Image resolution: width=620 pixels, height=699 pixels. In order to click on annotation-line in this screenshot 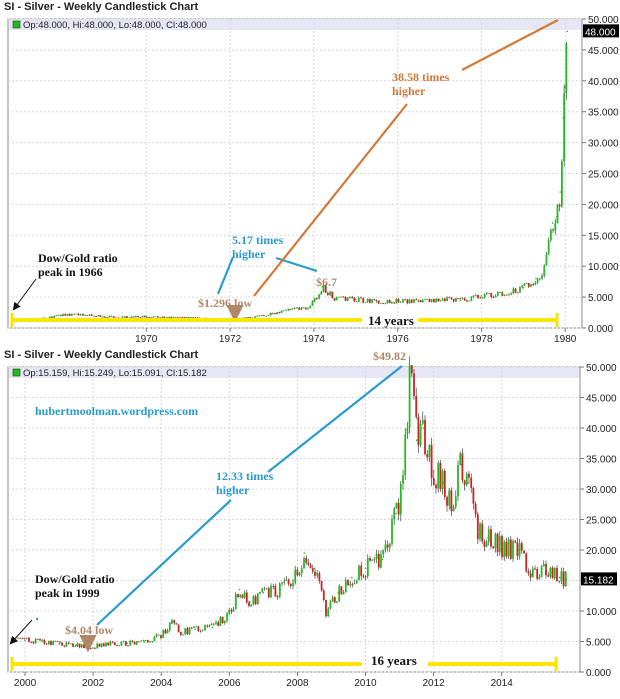, I will do `click(335, 419)`.